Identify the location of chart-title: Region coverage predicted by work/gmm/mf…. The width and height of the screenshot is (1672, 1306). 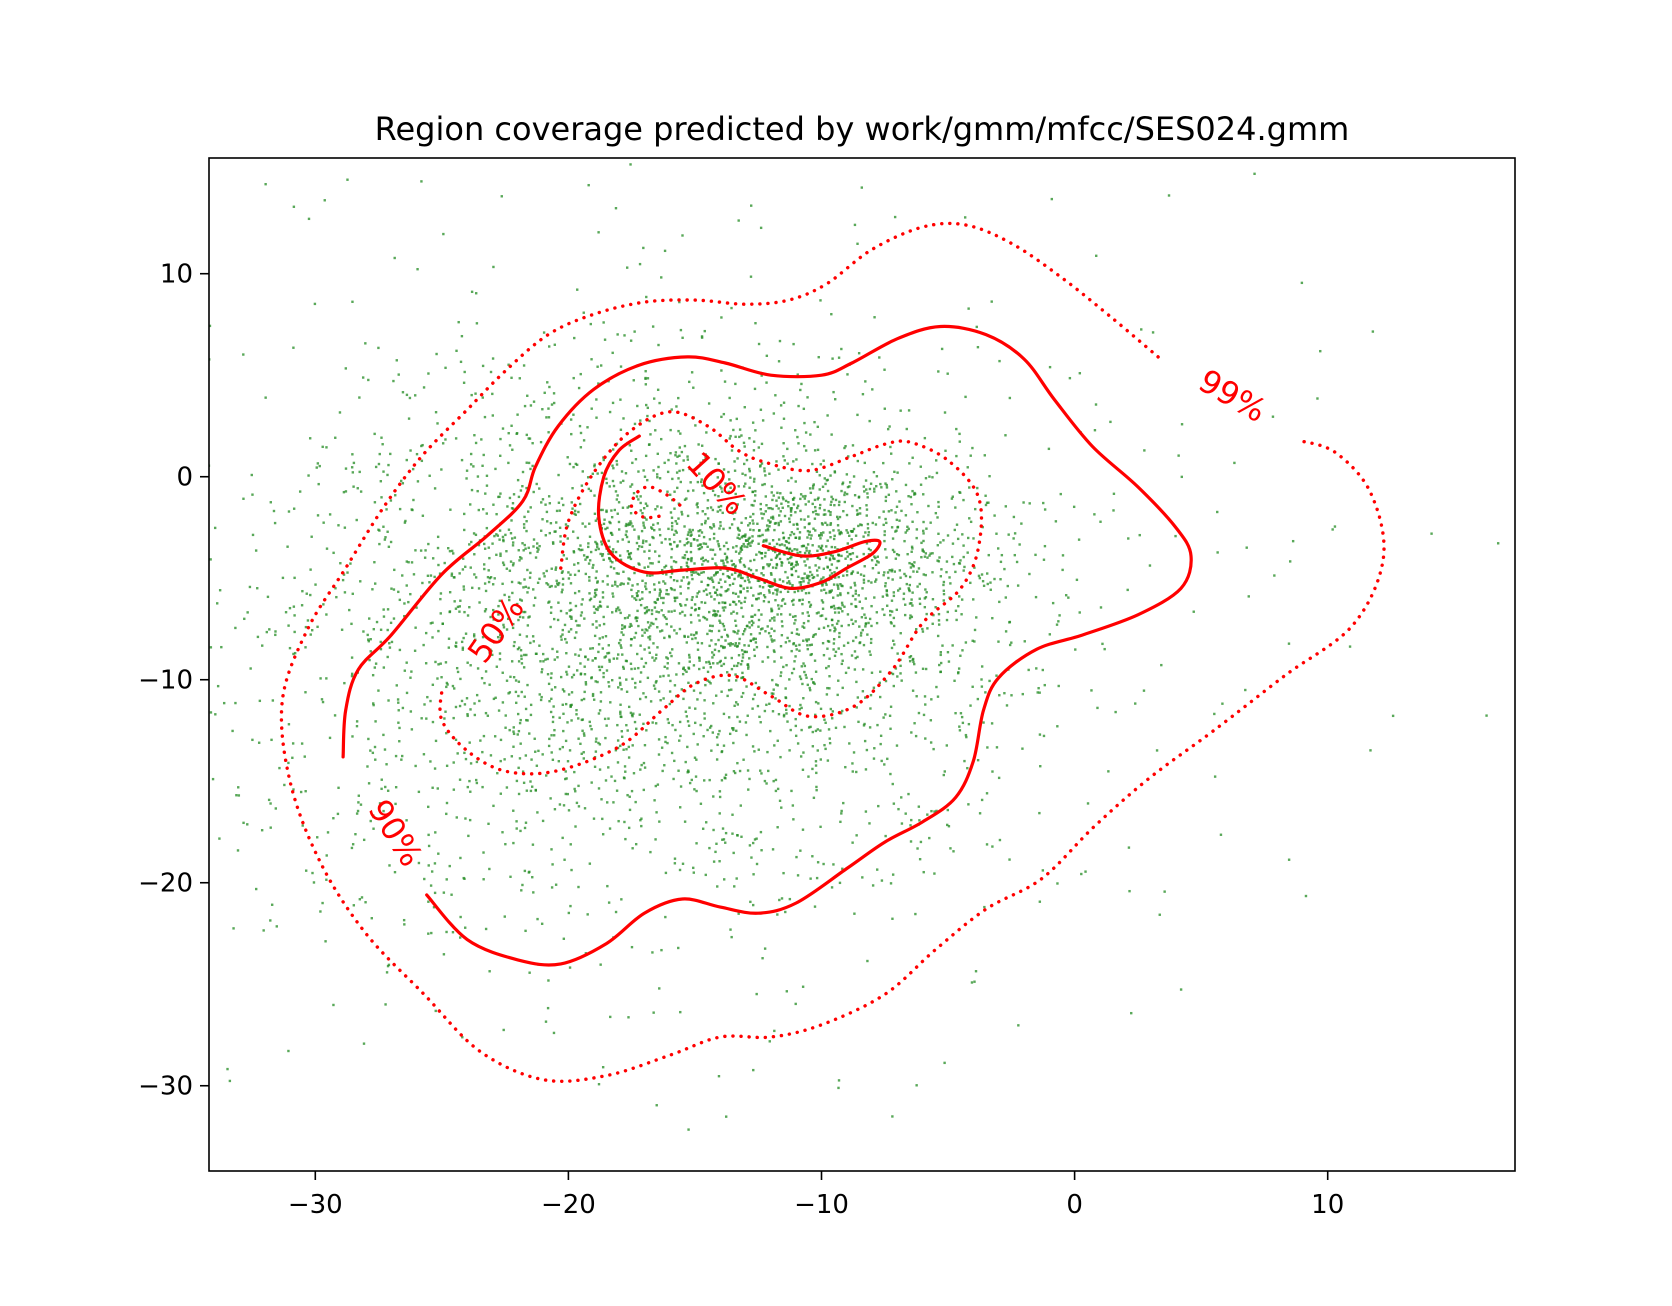
(862, 129).